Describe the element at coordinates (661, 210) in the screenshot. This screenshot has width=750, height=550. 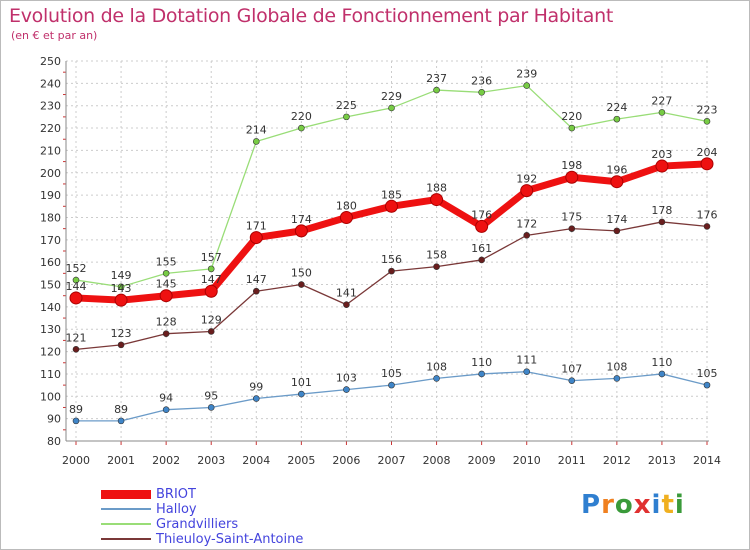
I see `data-label: 178` at that location.